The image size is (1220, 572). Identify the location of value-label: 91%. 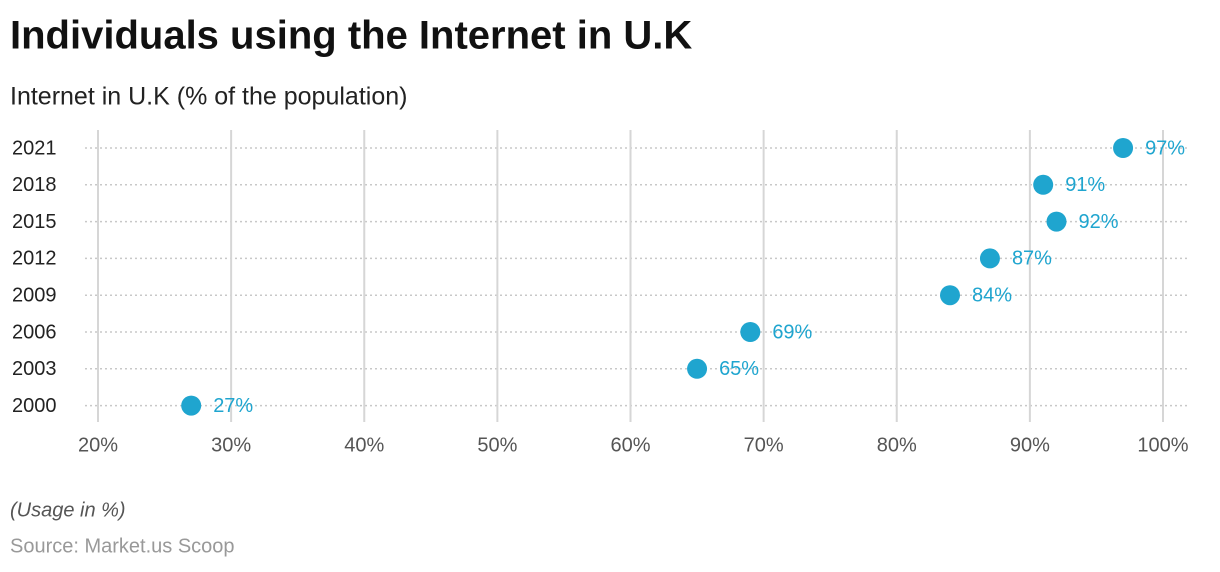
(1085, 185).